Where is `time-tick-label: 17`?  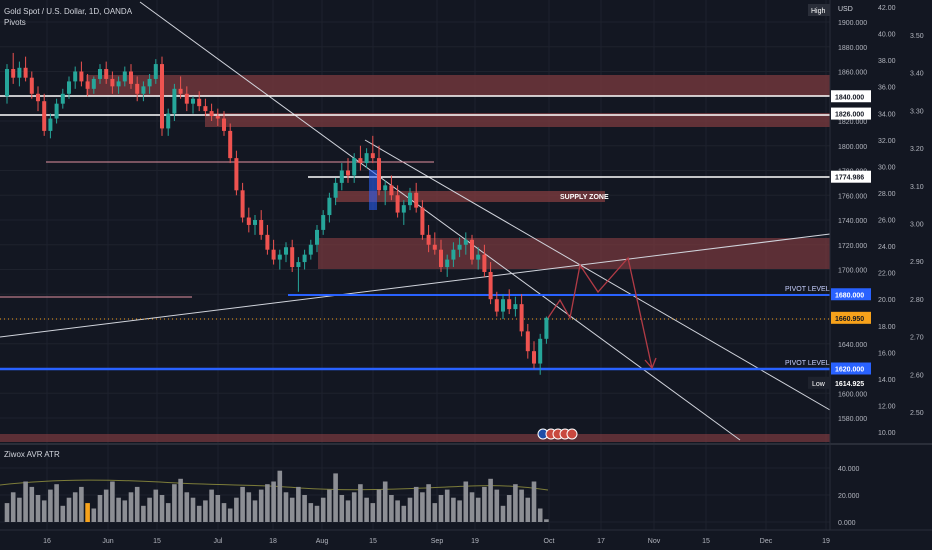
time-tick-label: 17 is located at coordinates (601, 541).